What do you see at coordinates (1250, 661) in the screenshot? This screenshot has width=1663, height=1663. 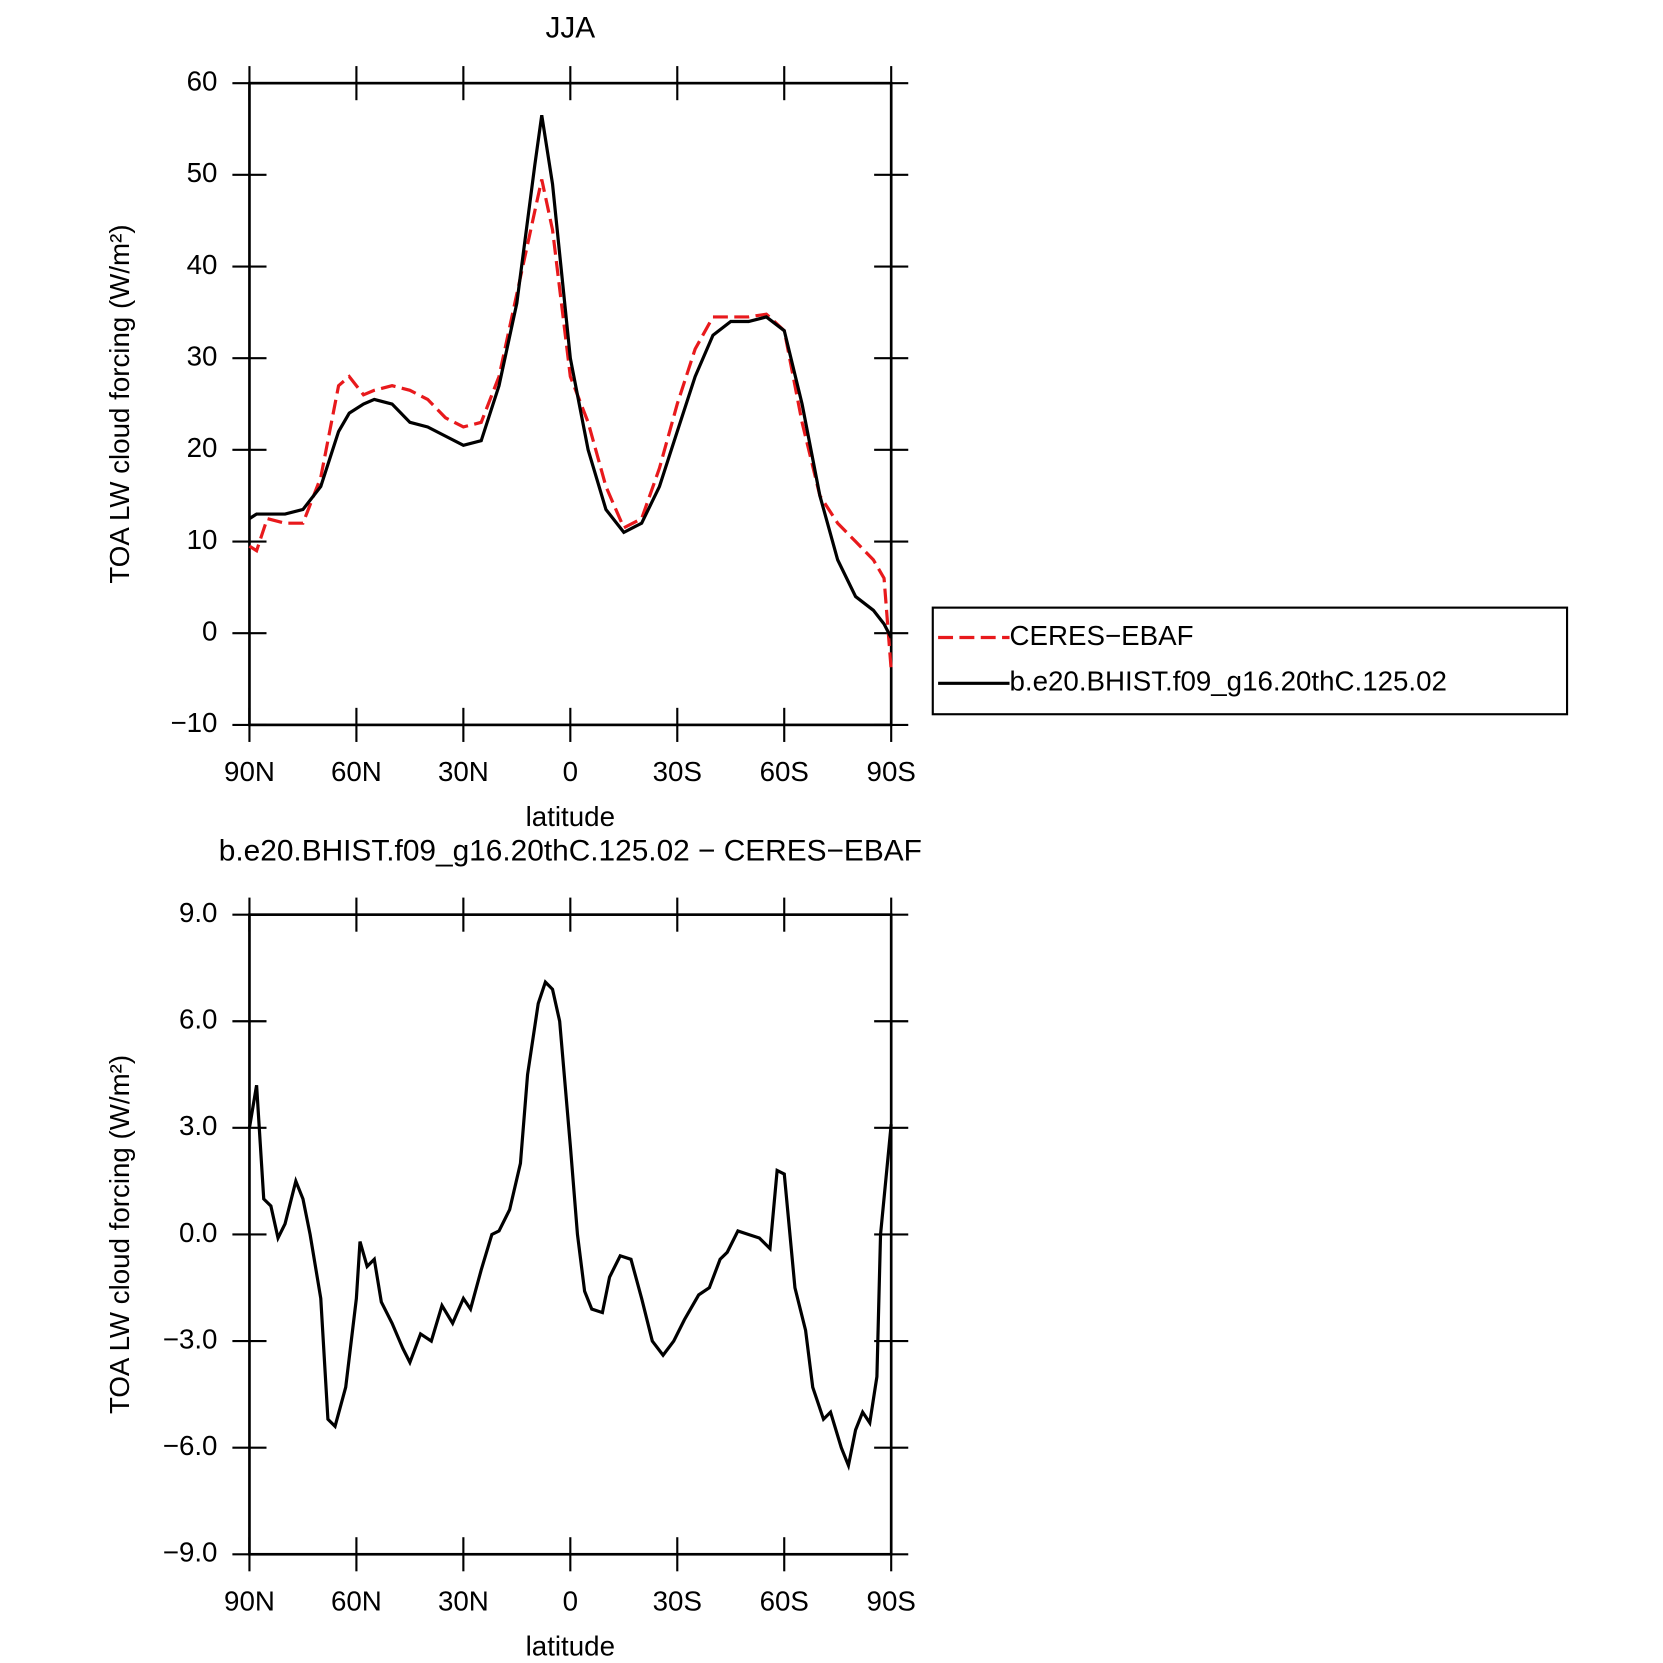 I see `legend-box` at bounding box center [1250, 661].